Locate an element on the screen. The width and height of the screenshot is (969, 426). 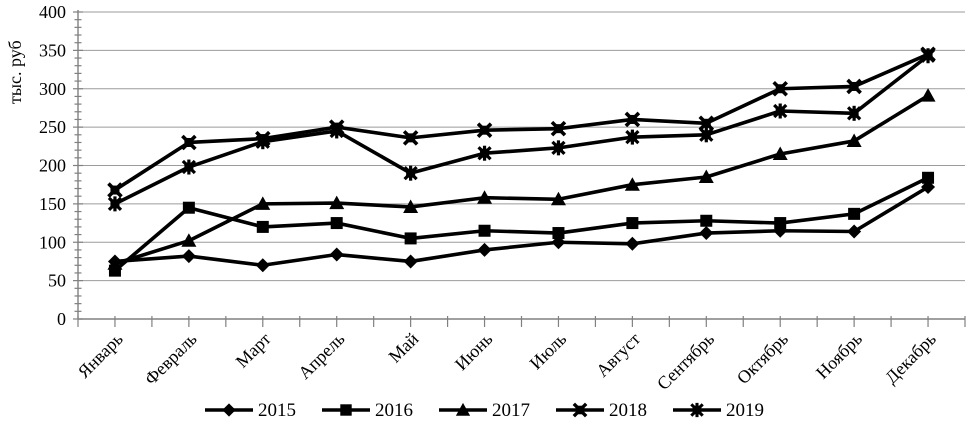
y-tick-label: 100 is located at coordinates (52, 242).